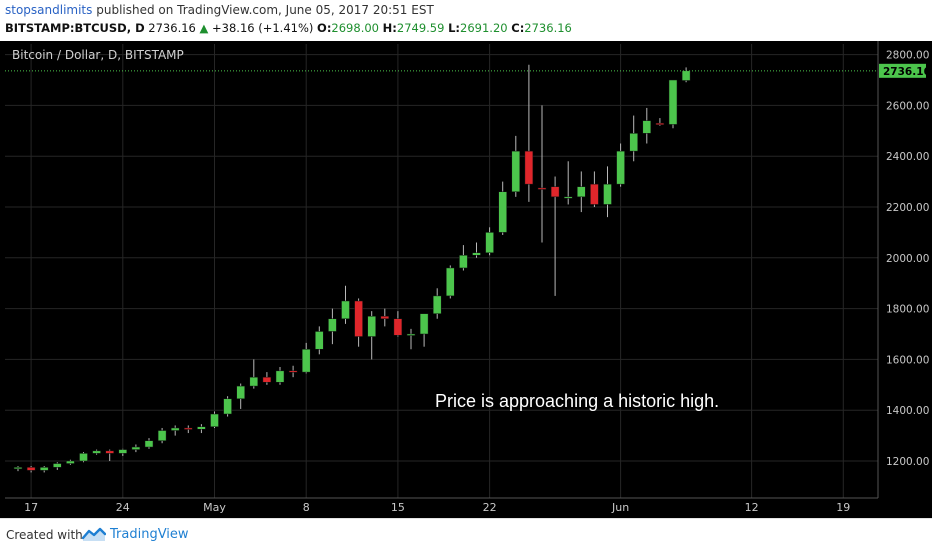 The height and width of the screenshot is (551, 932). Describe the element at coordinates (907, 72) in the screenshot. I see `last-price-label: 2736.16` at that location.